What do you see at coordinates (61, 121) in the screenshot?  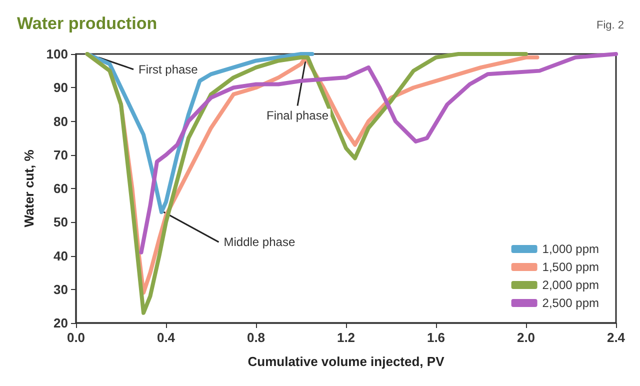 I see `y-tick-label: 80` at bounding box center [61, 121].